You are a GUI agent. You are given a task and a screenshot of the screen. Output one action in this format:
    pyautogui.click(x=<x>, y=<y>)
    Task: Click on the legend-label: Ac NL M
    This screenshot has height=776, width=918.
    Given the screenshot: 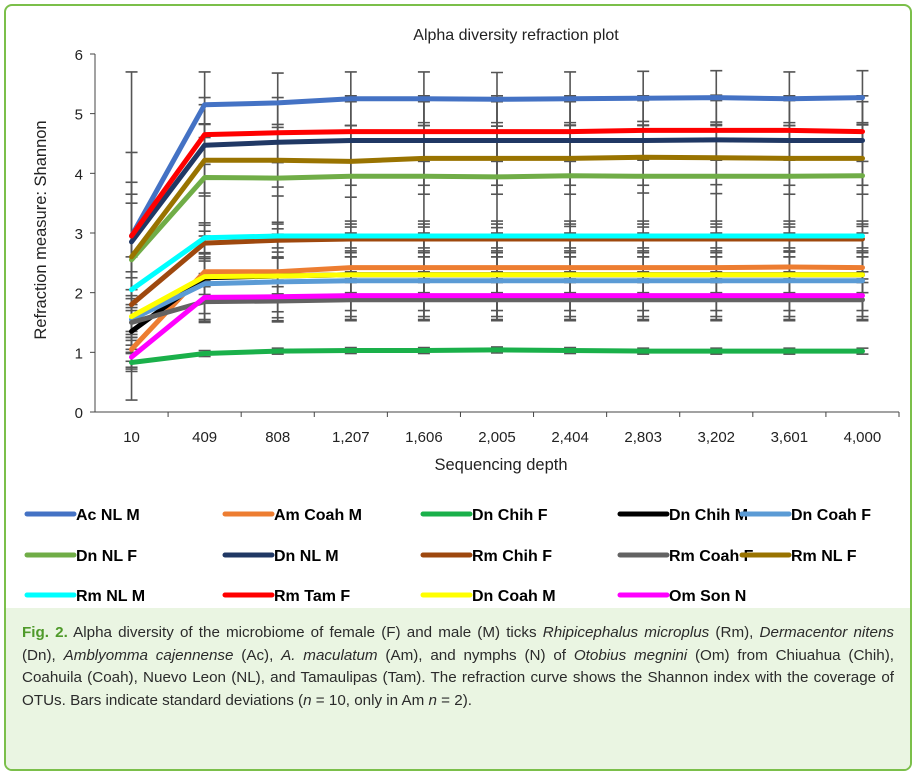 What is the action you would take?
    pyautogui.click(x=108, y=515)
    